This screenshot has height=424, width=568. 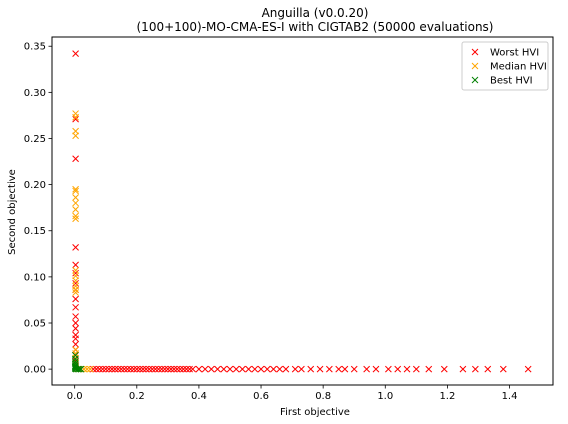 I want to click on y-axis-label: Second objective, so click(x=12, y=212).